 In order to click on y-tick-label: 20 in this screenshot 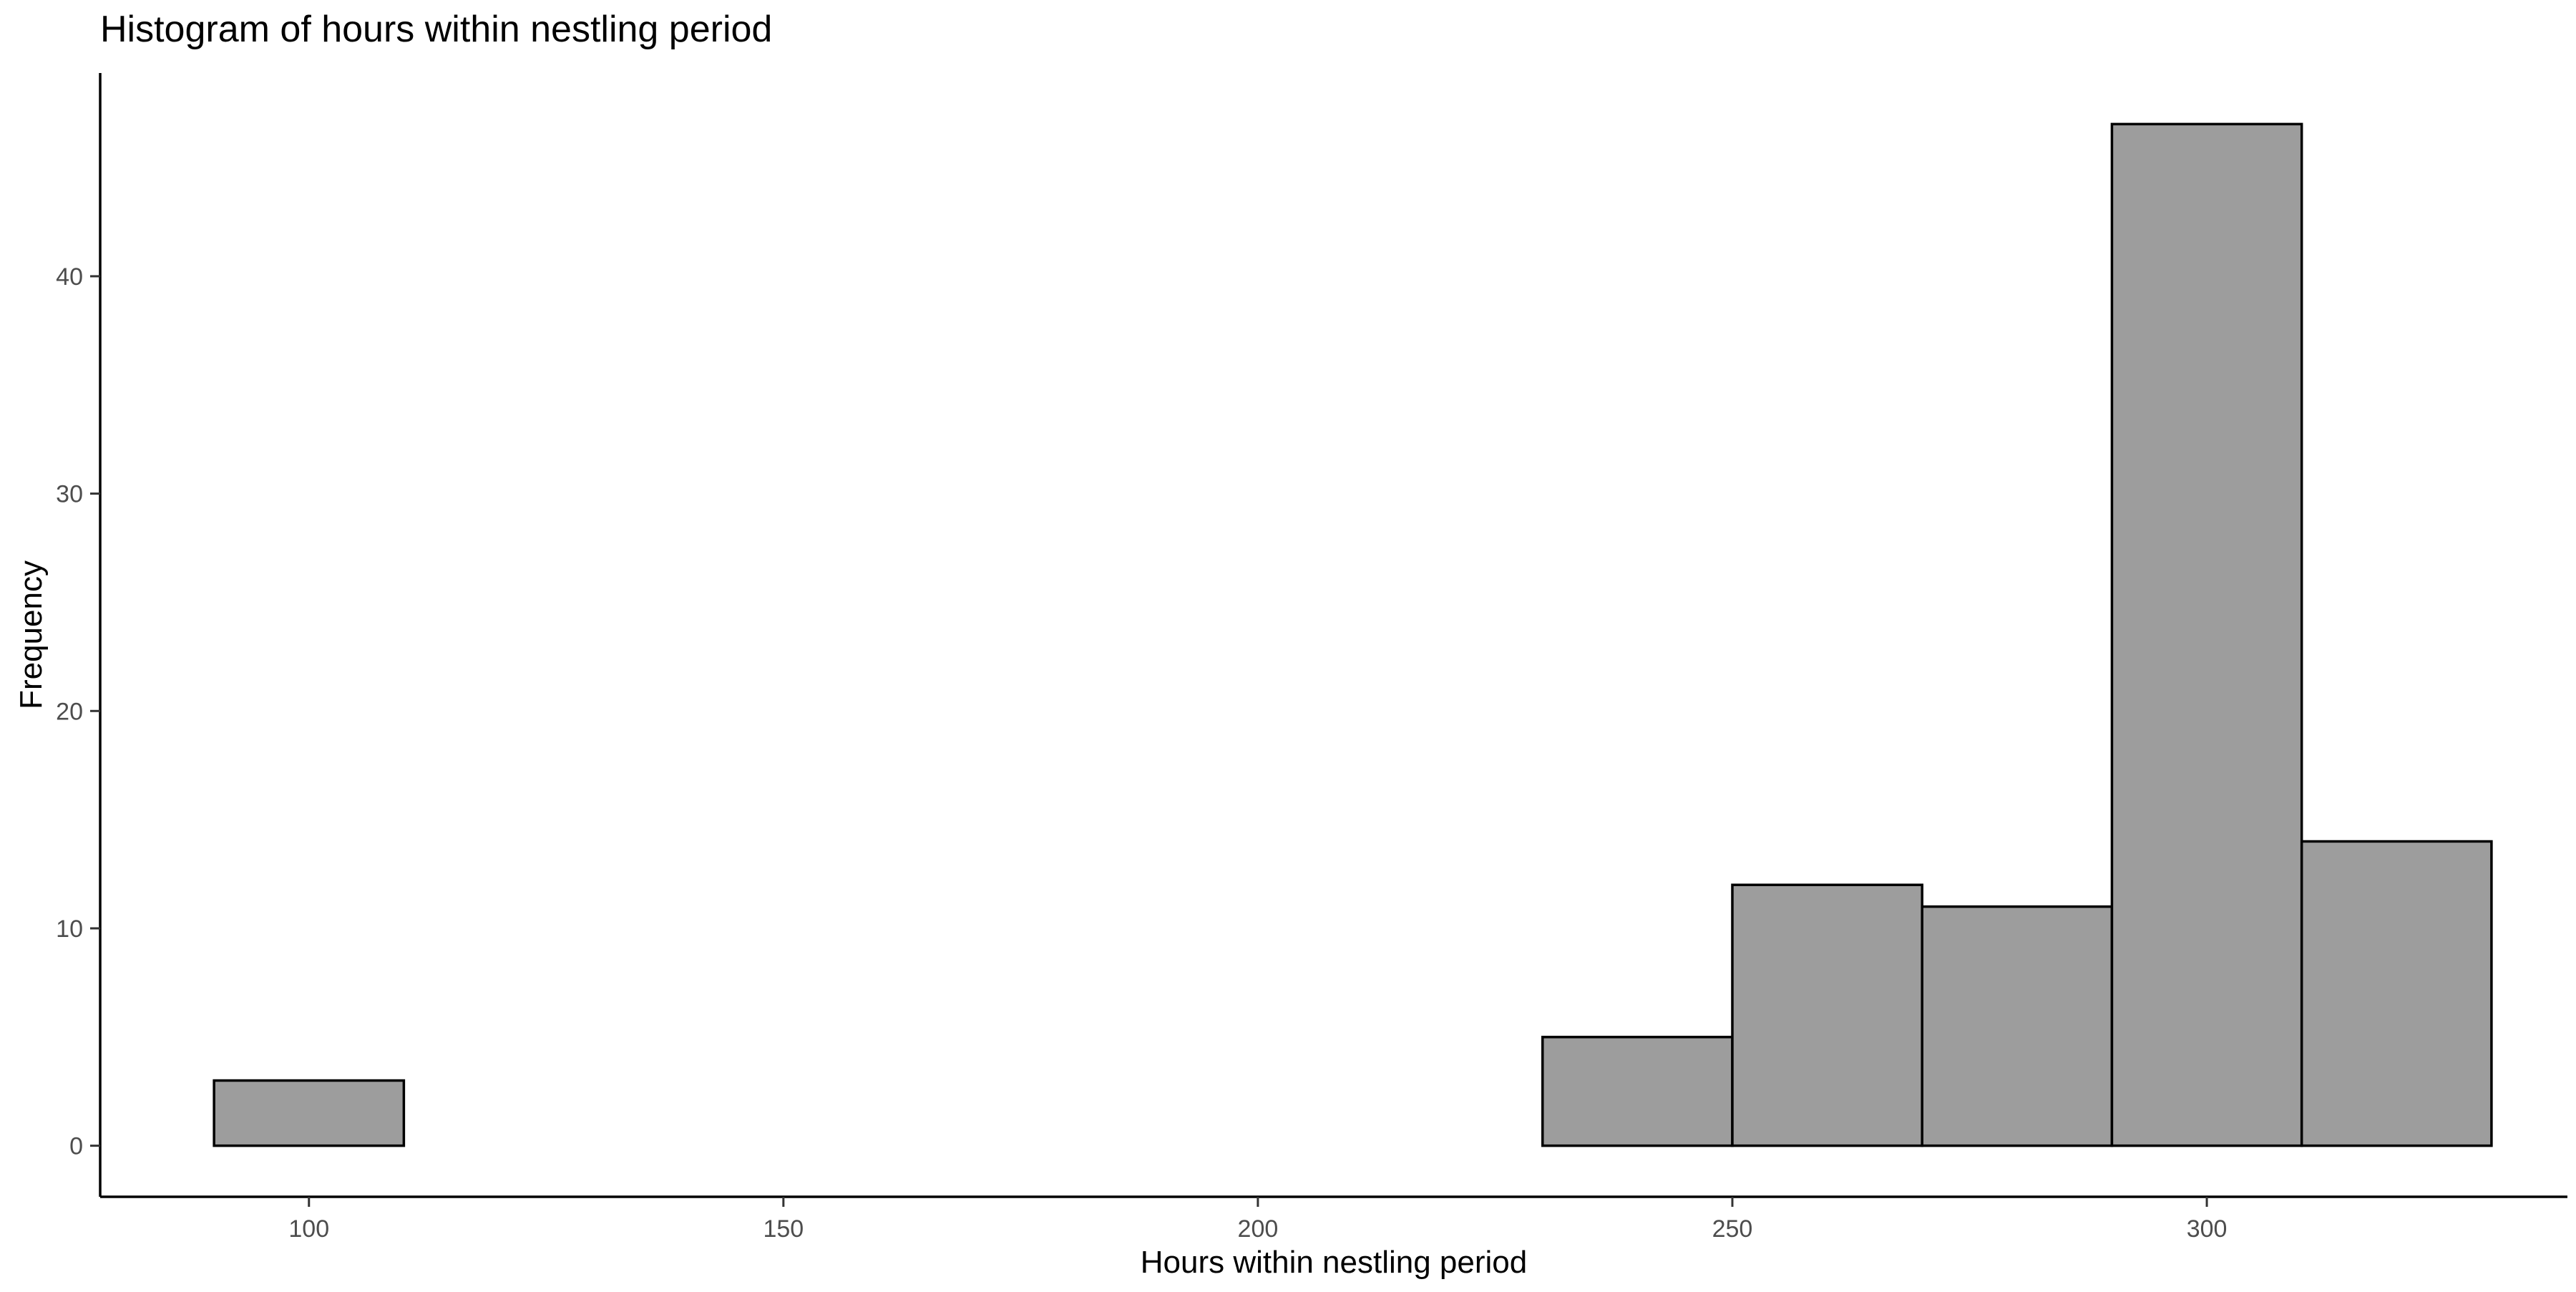, I will do `click(69, 711)`.